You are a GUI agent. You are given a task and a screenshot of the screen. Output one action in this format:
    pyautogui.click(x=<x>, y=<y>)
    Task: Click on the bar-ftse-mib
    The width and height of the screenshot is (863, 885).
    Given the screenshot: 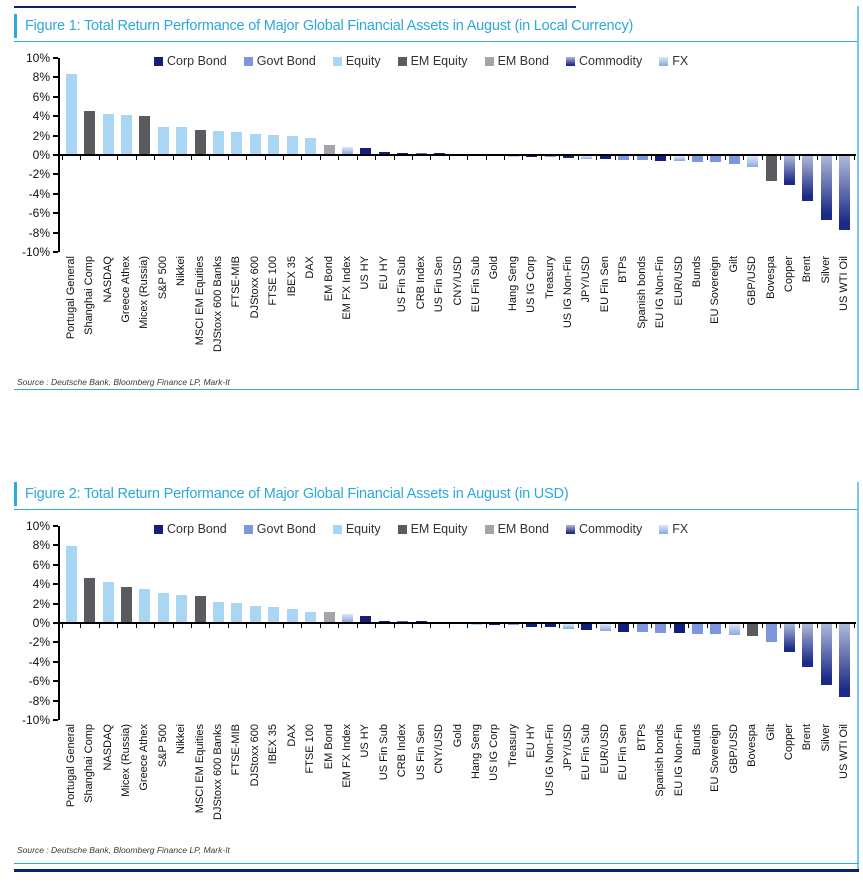 What is the action you would take?
    pyautogui.click(x=237, y=612)
    